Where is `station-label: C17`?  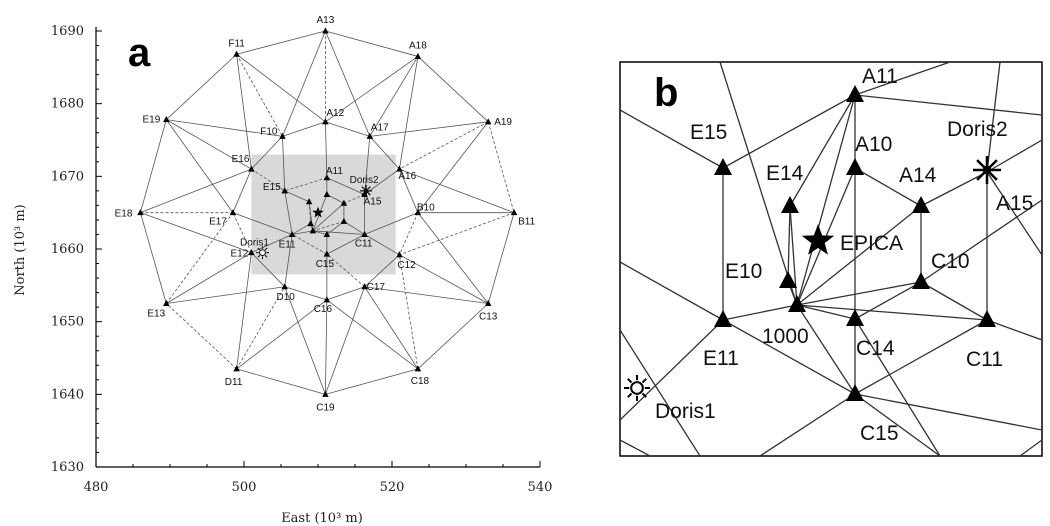 station-label: C17 is located at coordinates (376, 287).